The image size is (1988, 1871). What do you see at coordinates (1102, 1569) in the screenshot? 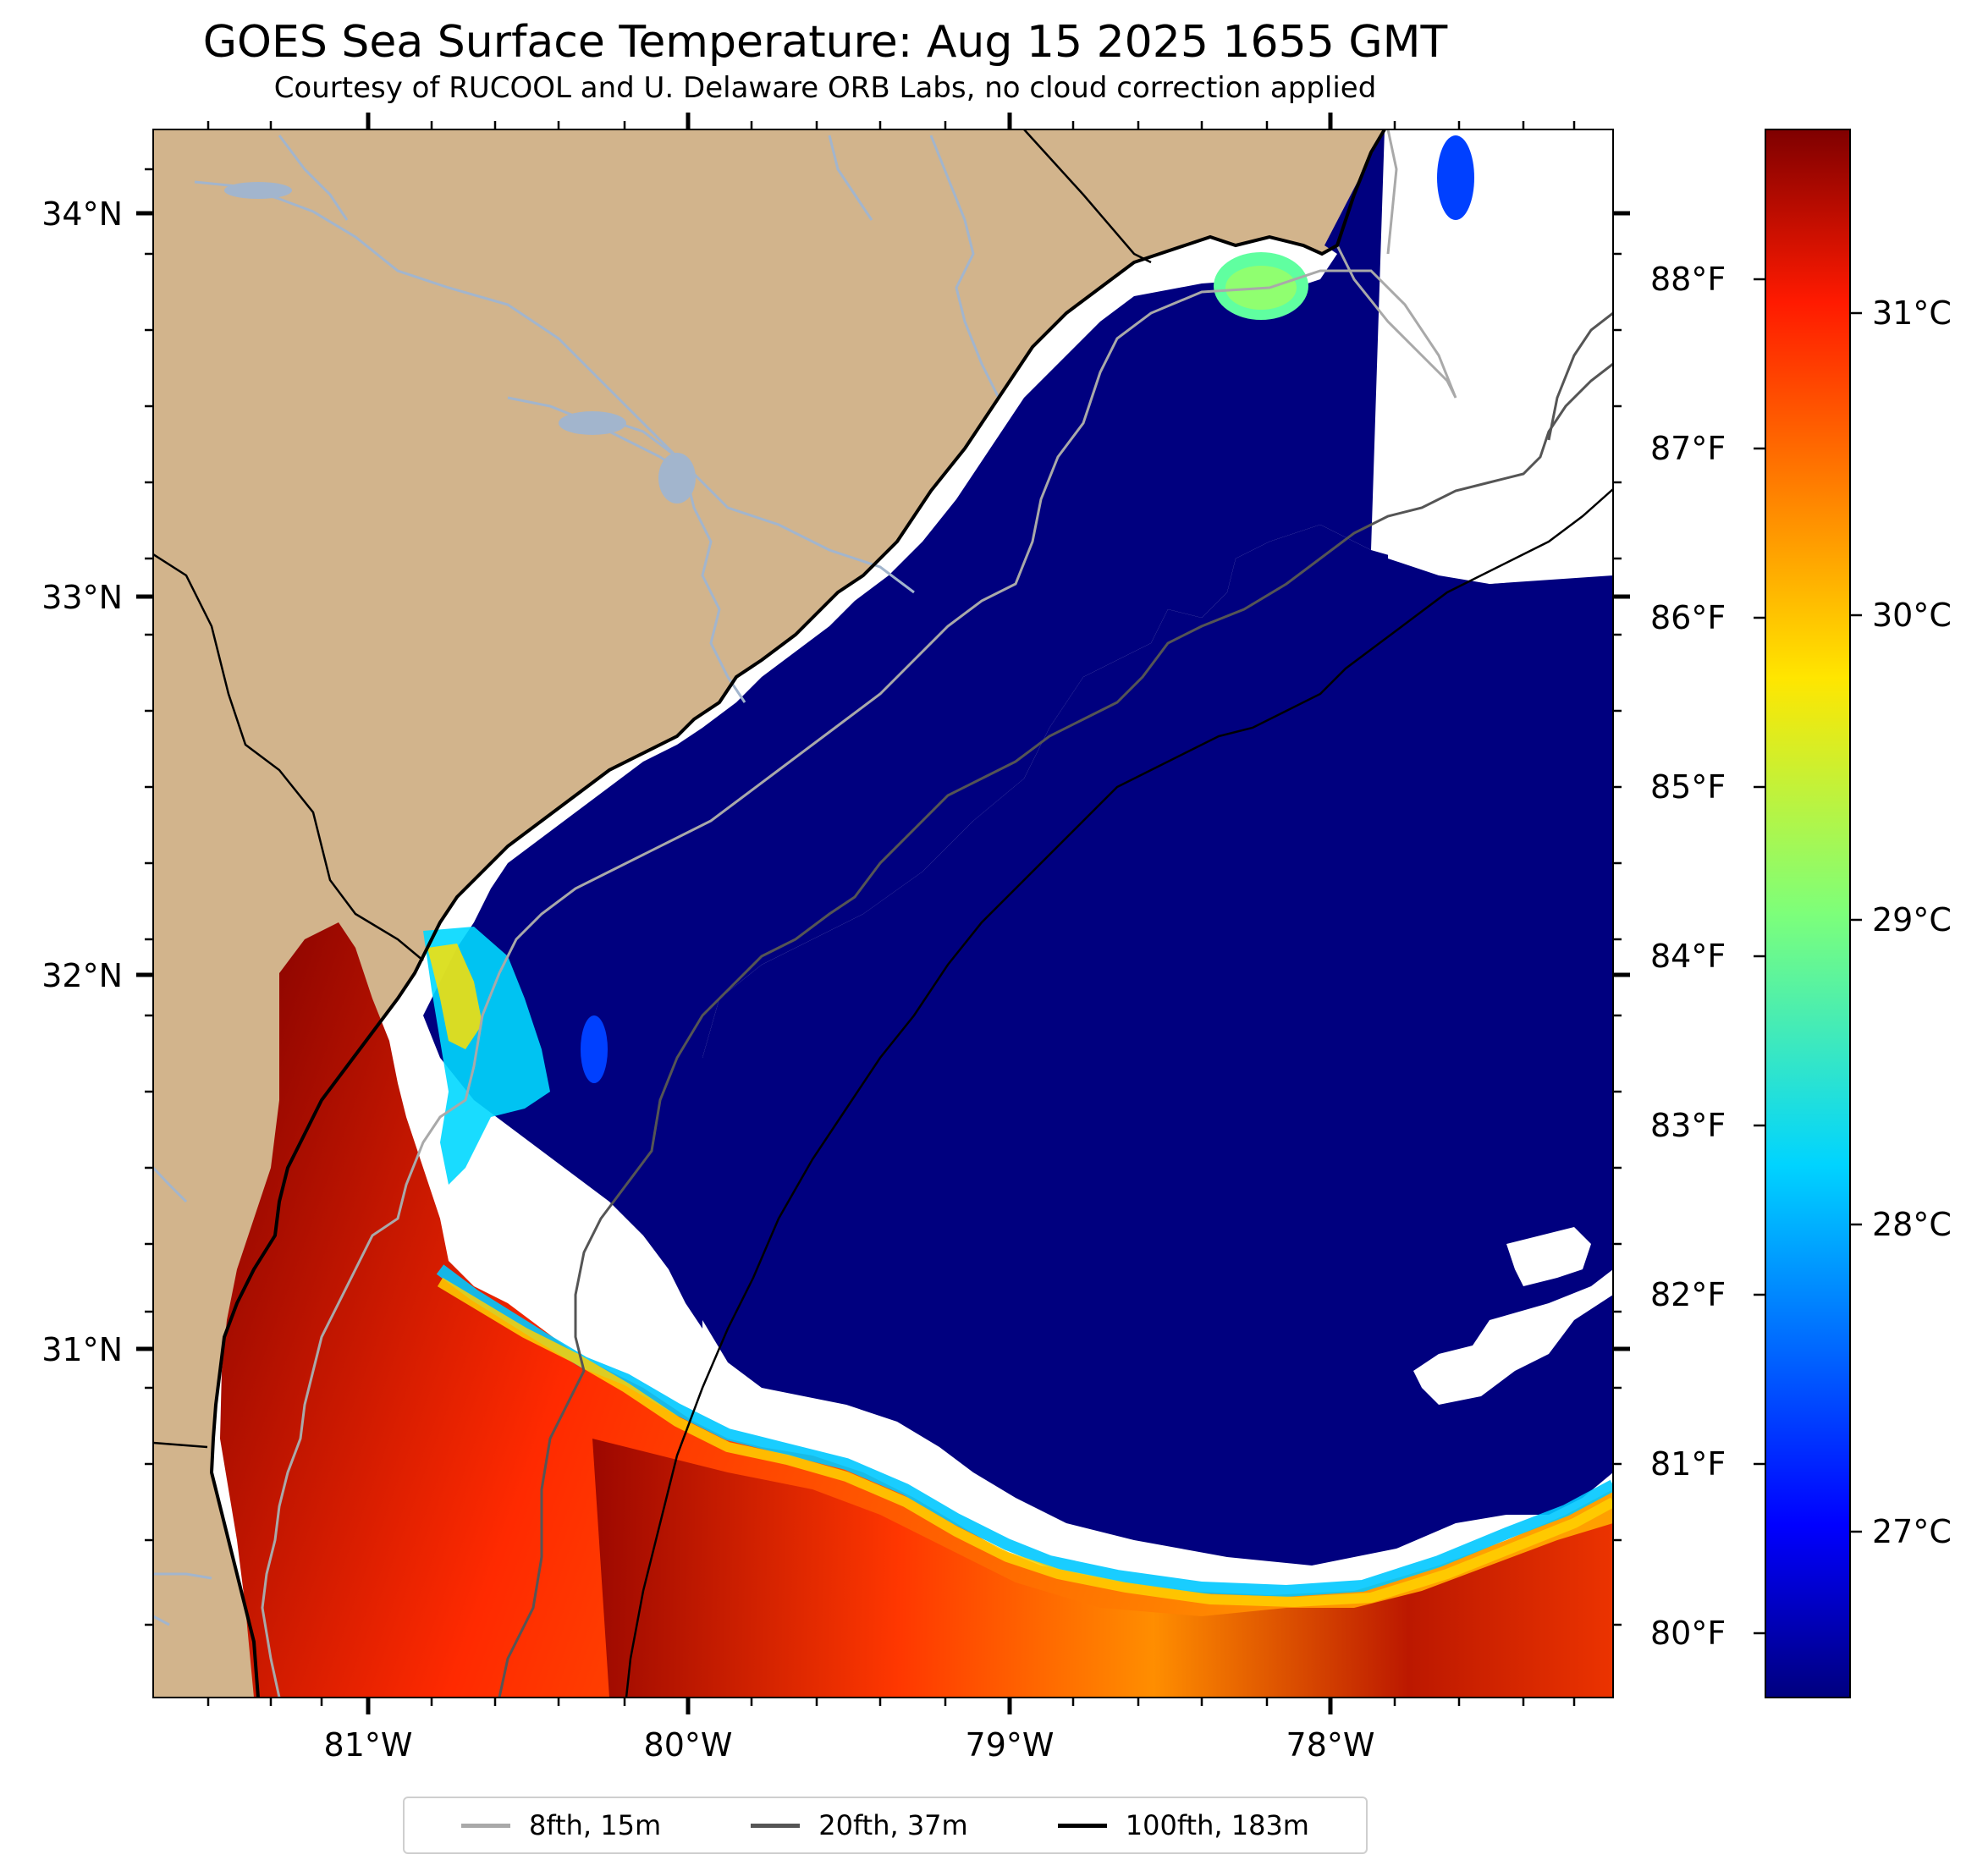
I see `gulf-stream-core` at bounding box center [1102, 1569].